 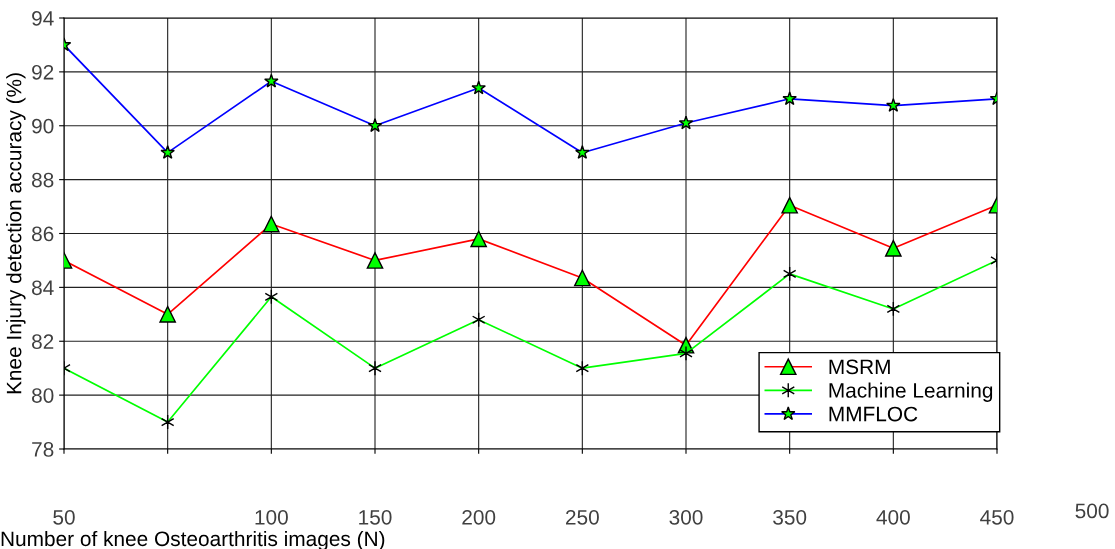 What do you see at coordinates (479, 517) in the screenshot?
I see `x-tick-label: 200` at bounding box center [479, 517].